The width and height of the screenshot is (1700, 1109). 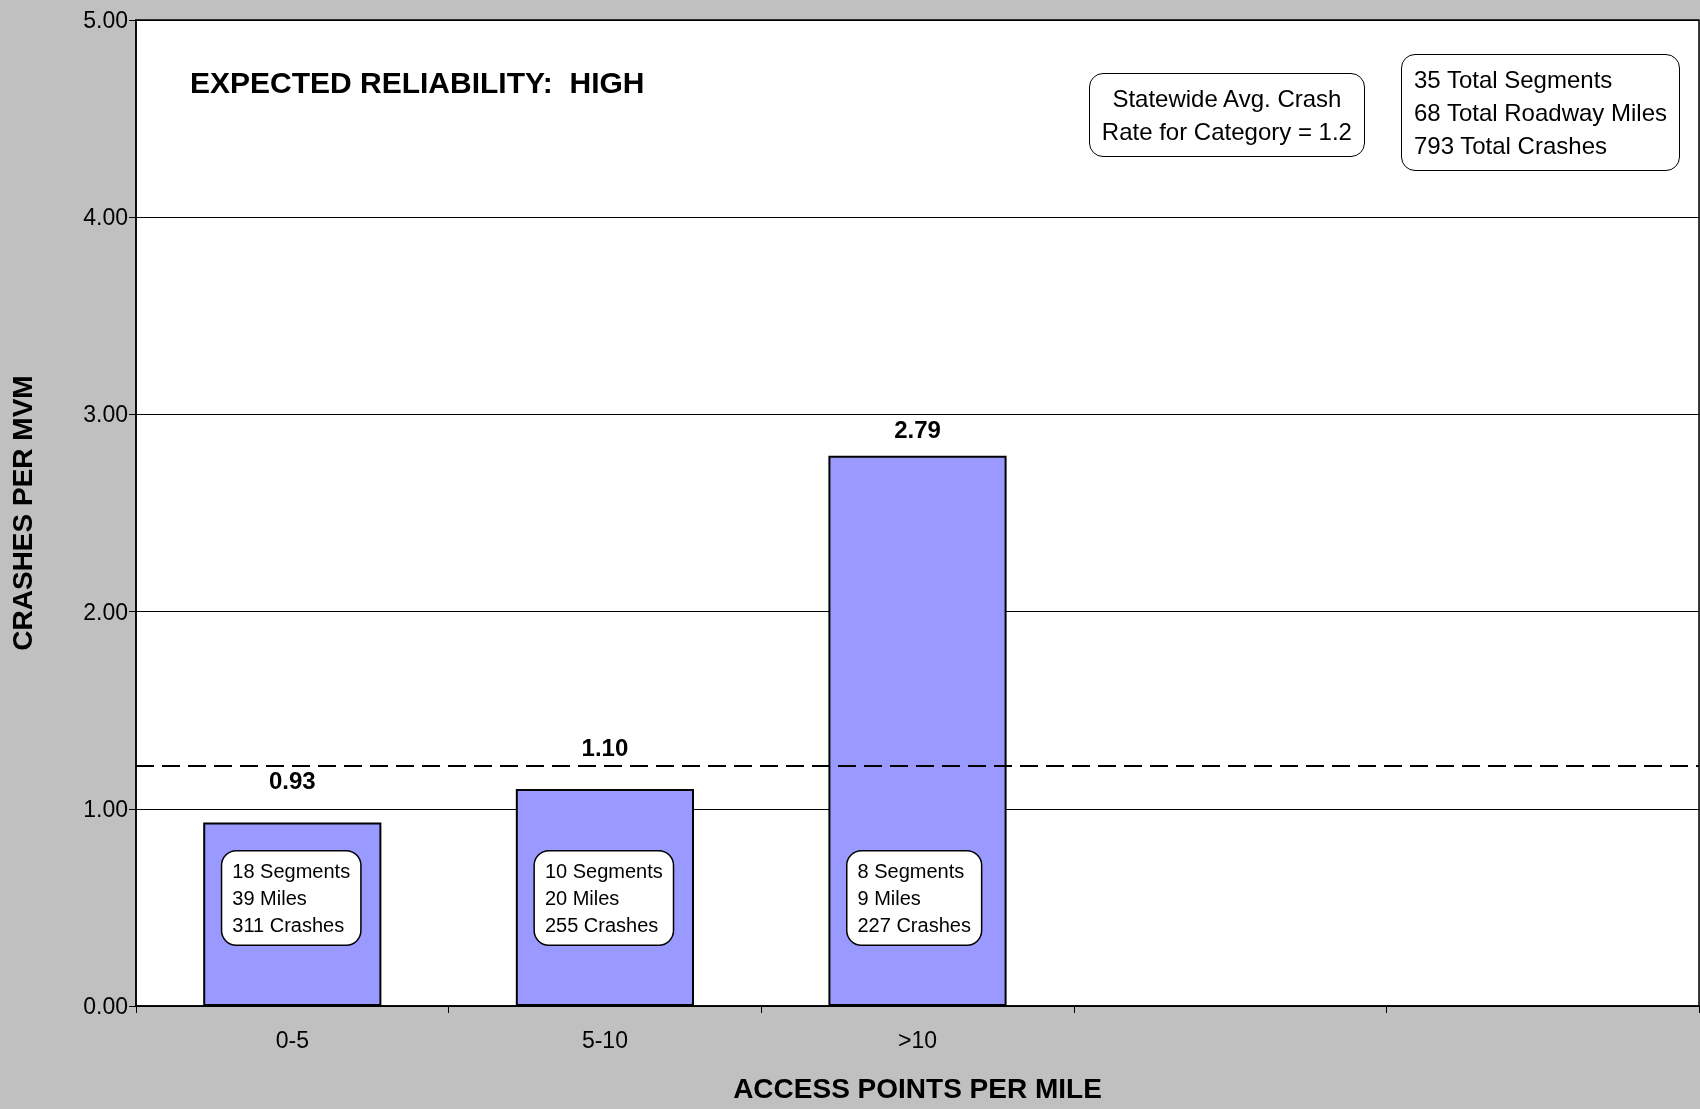 I want to click on y-tick-label: 4.00, so click(x=105, y=217).